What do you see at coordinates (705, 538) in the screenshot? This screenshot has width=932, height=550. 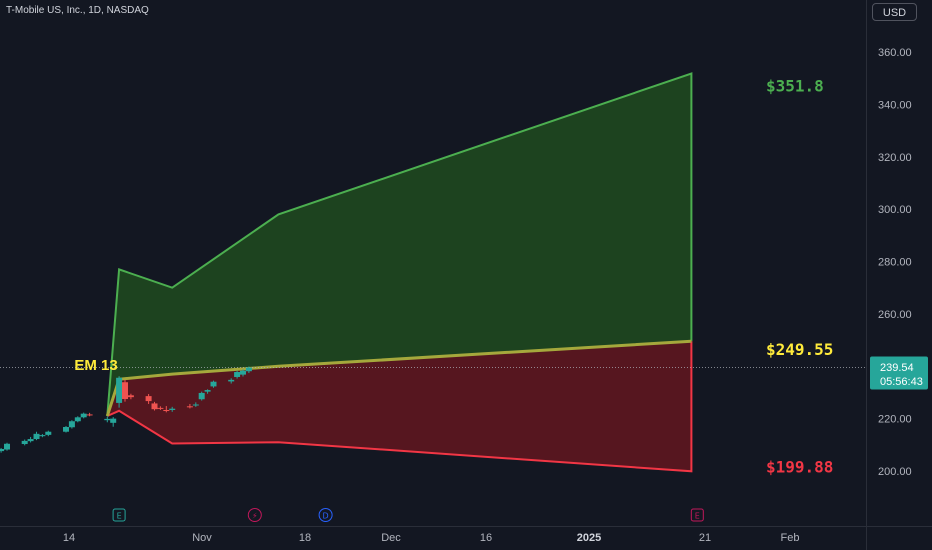 I see `time-tick-label: 21` at bounding box center [705, 538].